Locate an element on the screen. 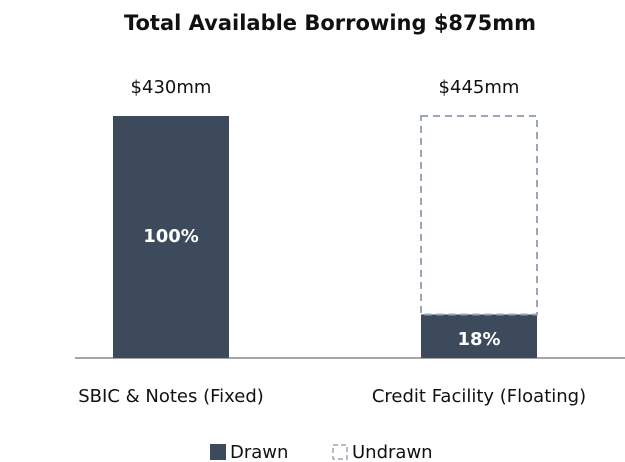  value-label: 100% is located at coordinates (171, 236).